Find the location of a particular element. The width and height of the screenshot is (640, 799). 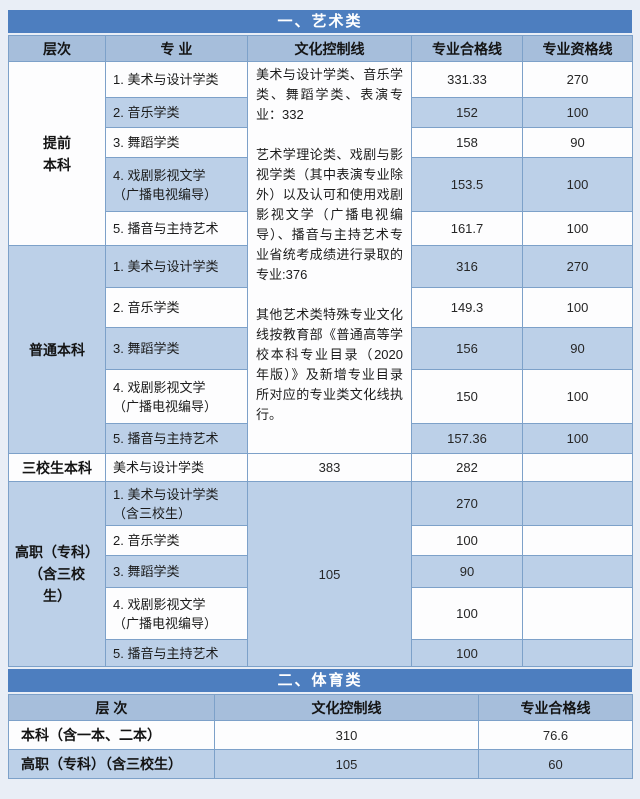

table-row: 3. 舞蹈学类 156 90 is located at coordinates (321, 348).